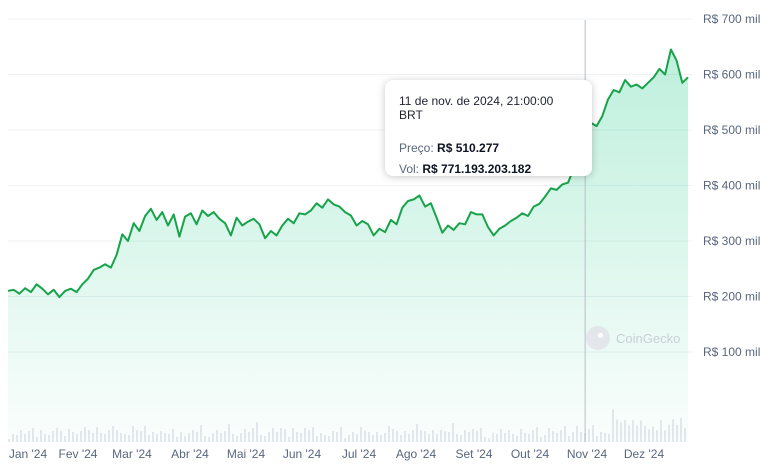 Image resolution: width=778 pixels, height=472 pixels. What do you see at coordinates (474, 454) in the screenshot?
I see `x-tick-label: Set '24` at bounding box center [474, 454].